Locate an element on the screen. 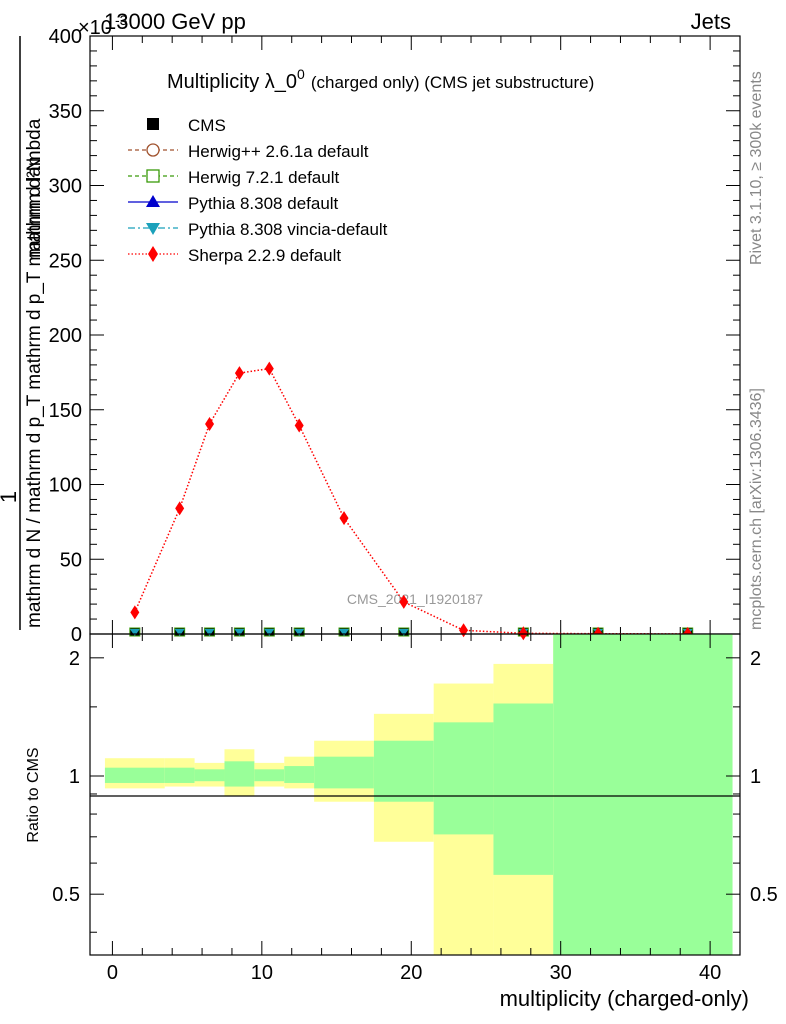 The height and width of the screenshot is (1024, 786). legend-entry-vincia: Pythia 8.308 vincia-default is located at coordinates (258, 229).